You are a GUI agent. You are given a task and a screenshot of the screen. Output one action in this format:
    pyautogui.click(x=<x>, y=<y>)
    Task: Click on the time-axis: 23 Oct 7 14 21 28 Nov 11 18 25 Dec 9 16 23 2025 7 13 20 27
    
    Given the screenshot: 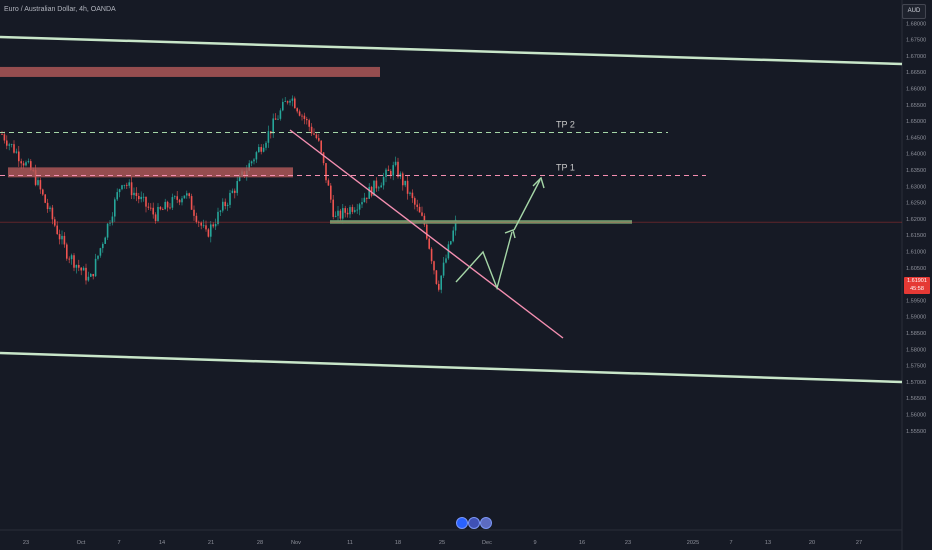 What is the action you would take?
    pyautogui.click(x=442, y=543)
    